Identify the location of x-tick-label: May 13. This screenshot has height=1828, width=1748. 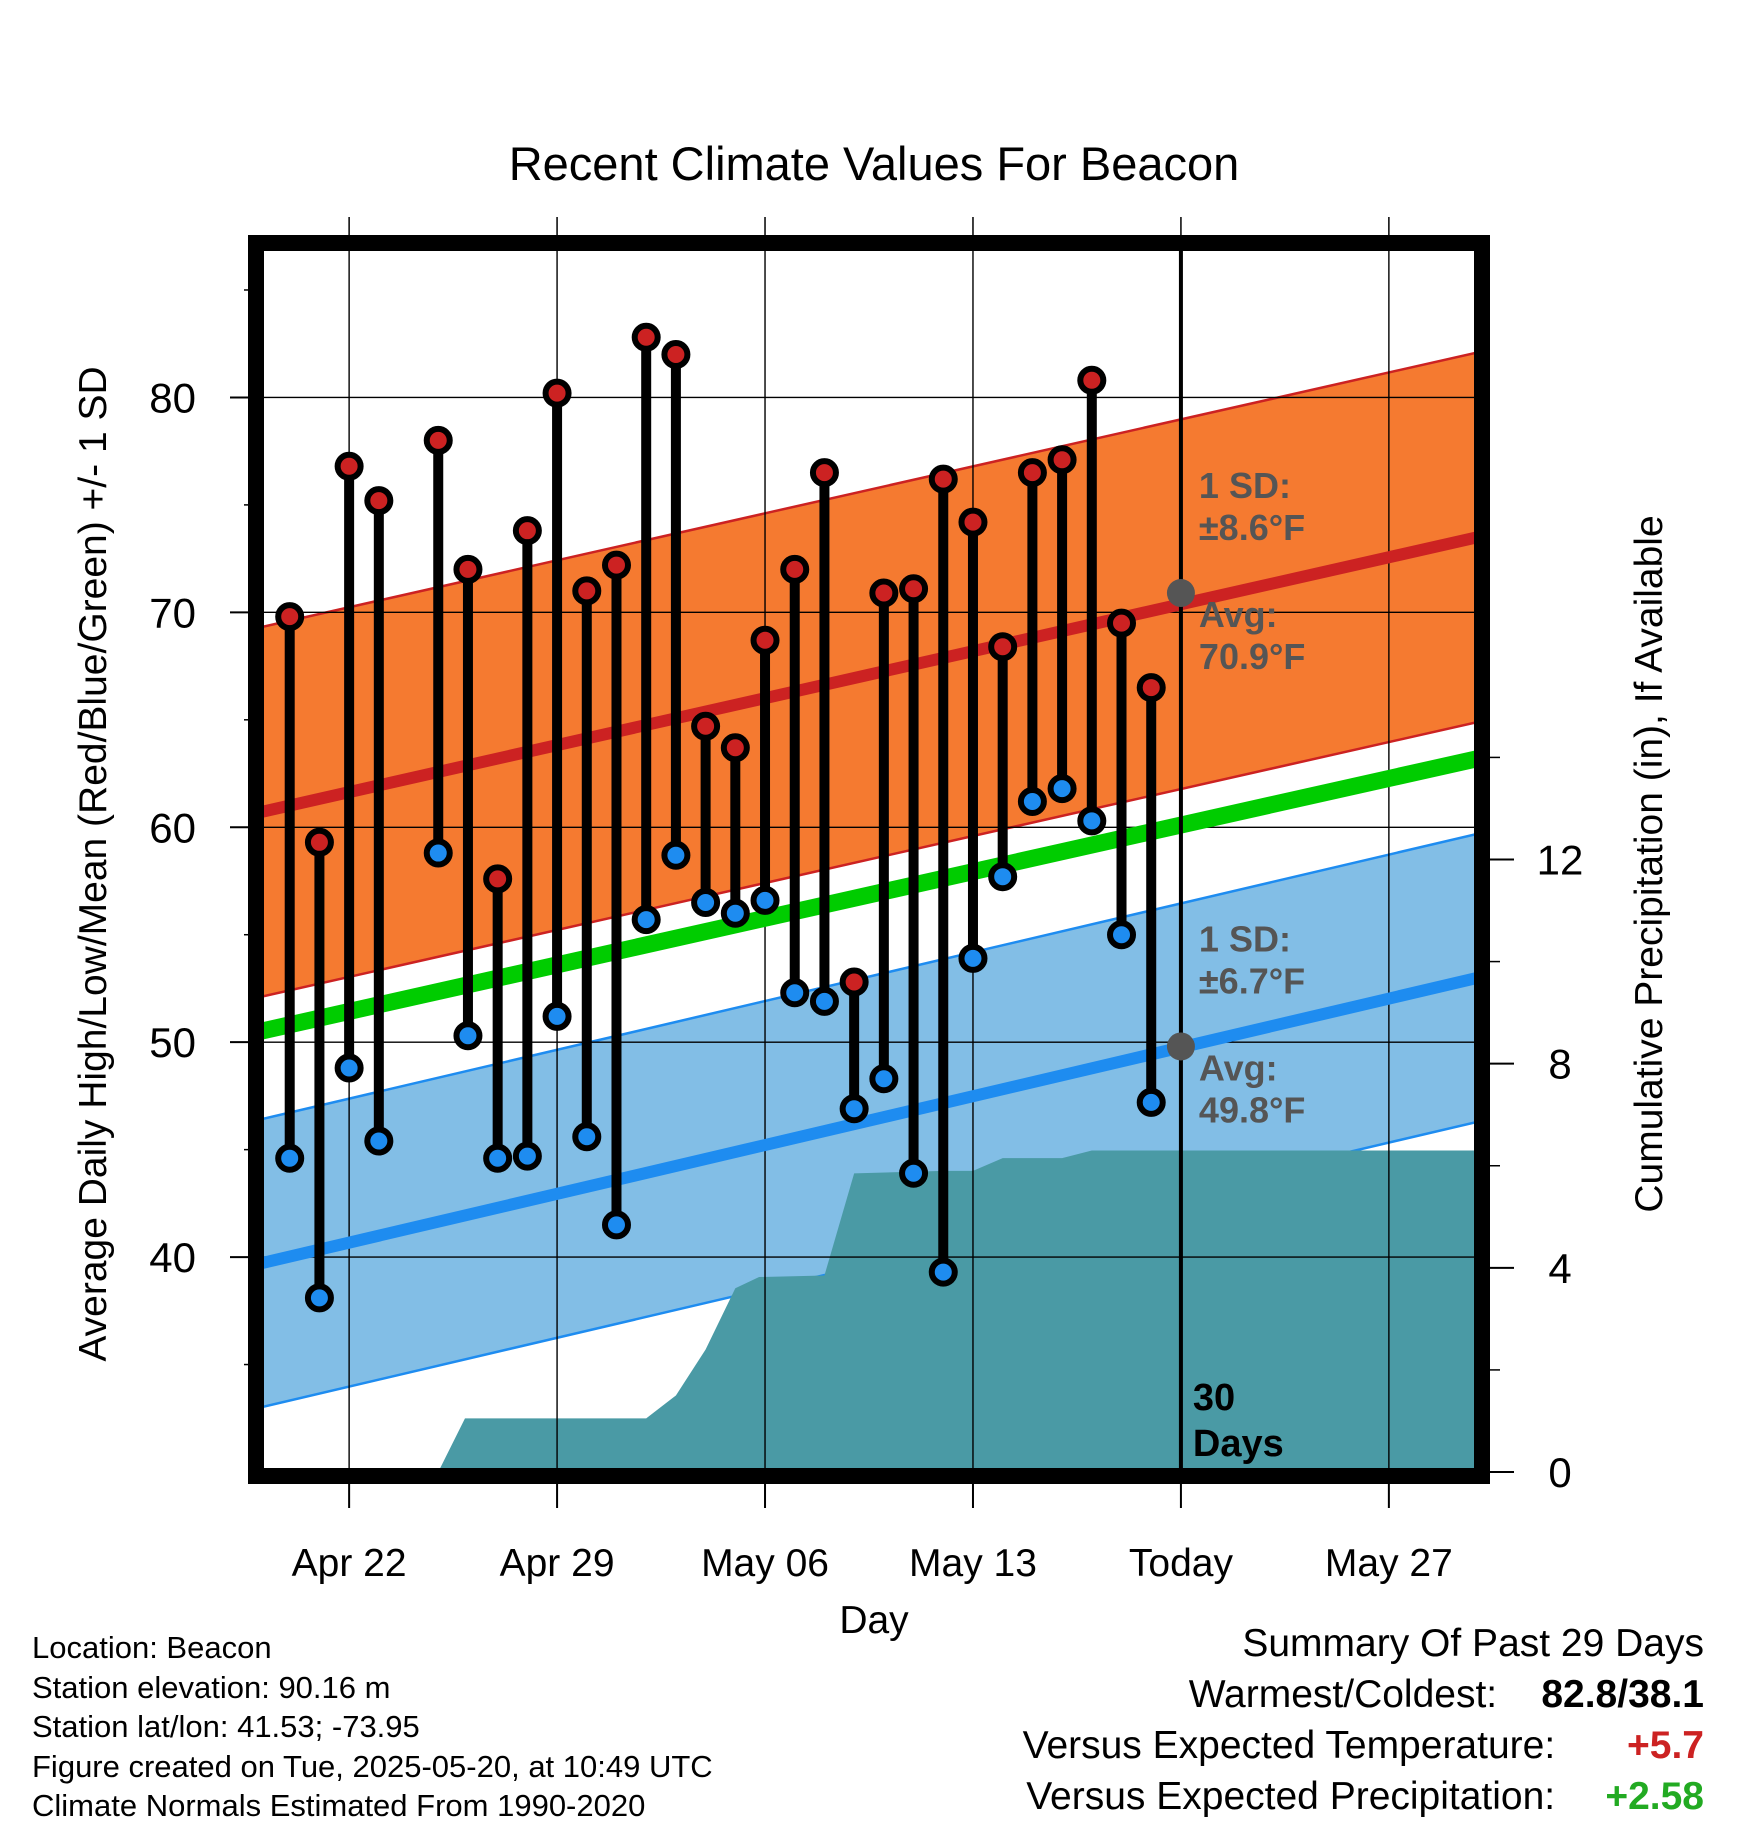
(973, 1563).